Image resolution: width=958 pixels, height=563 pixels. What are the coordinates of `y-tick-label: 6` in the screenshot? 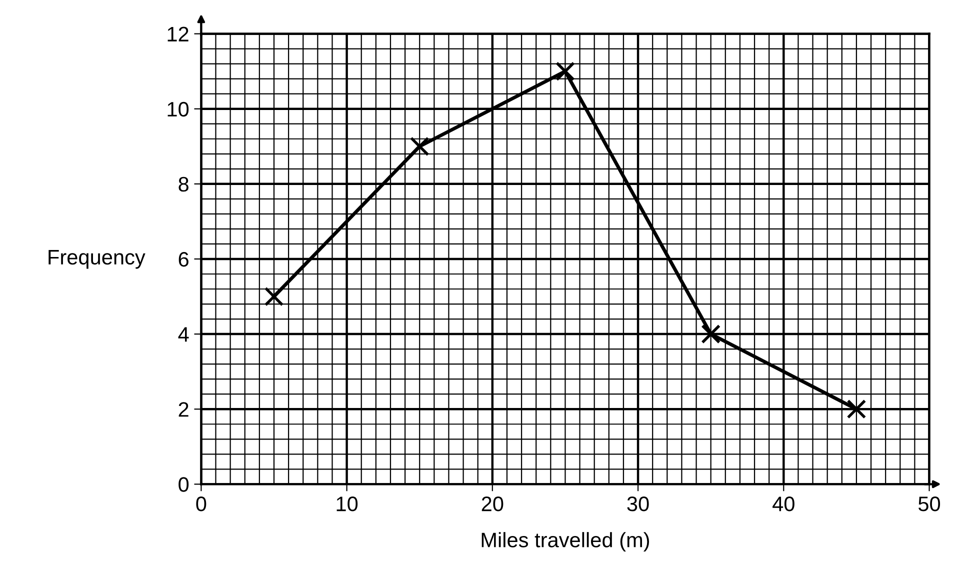 It's located at (183, 259).